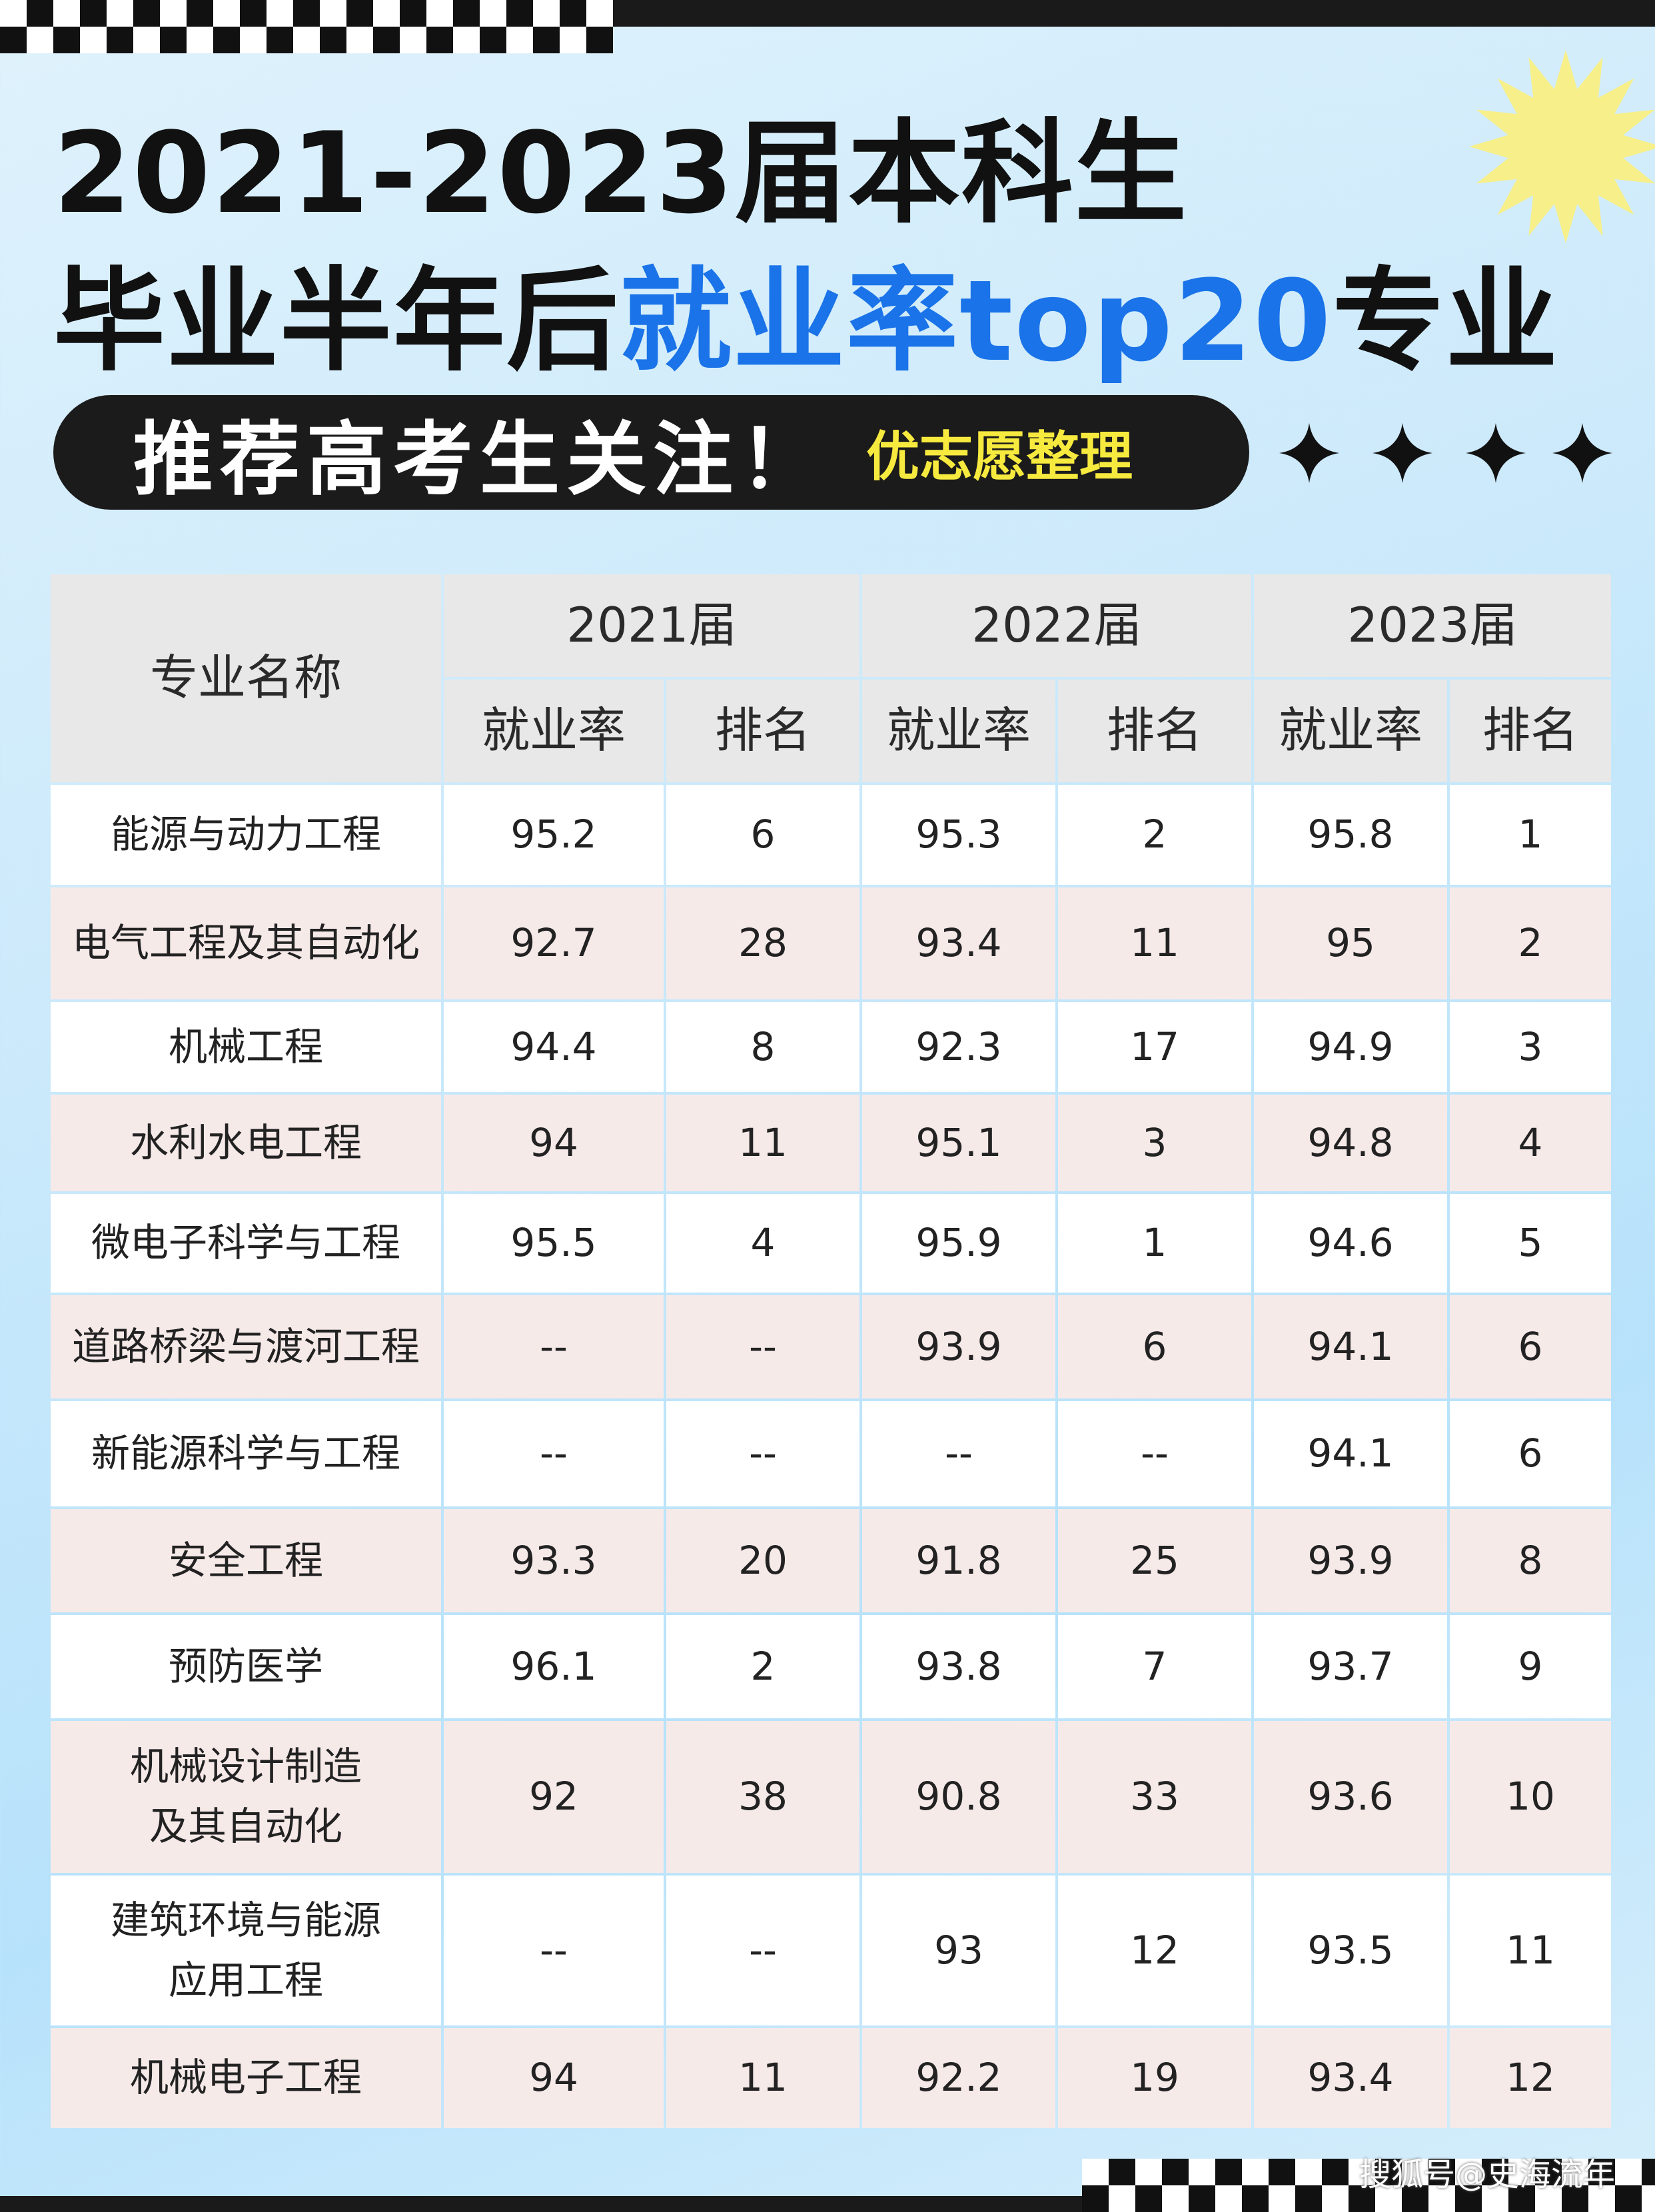  I want to click on rank-cell: 1, so click(1154, 1243).